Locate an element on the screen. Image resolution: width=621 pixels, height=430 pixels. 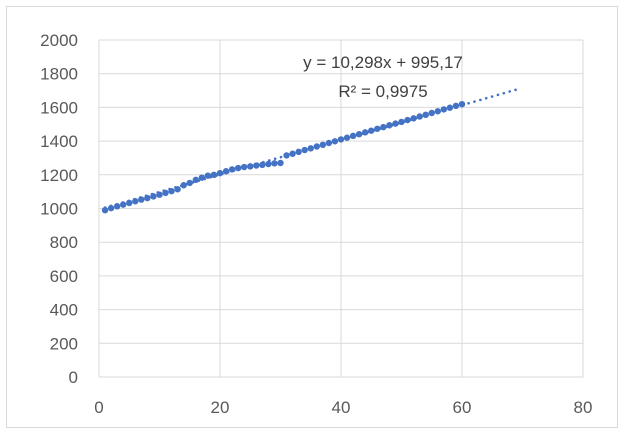
y-tick-label: 400 is located at coordinates (64, 310).